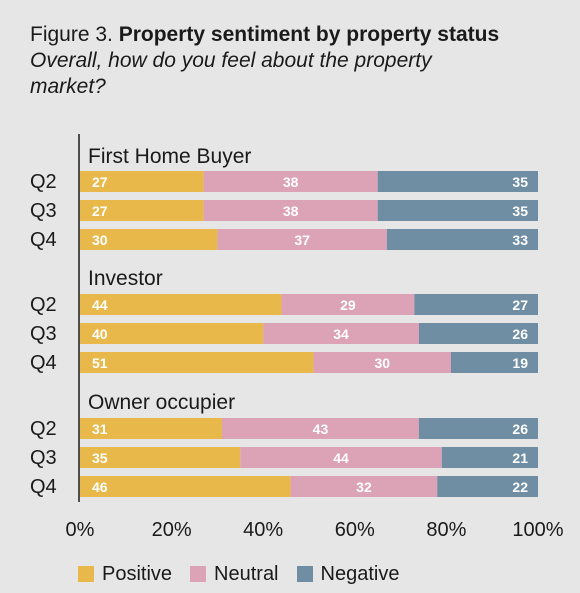 The image size is (580, 593). What do you see at coordinates (520, 240) in the screenshot?
I see `data-label: 33` at bounding box center [520, 240].